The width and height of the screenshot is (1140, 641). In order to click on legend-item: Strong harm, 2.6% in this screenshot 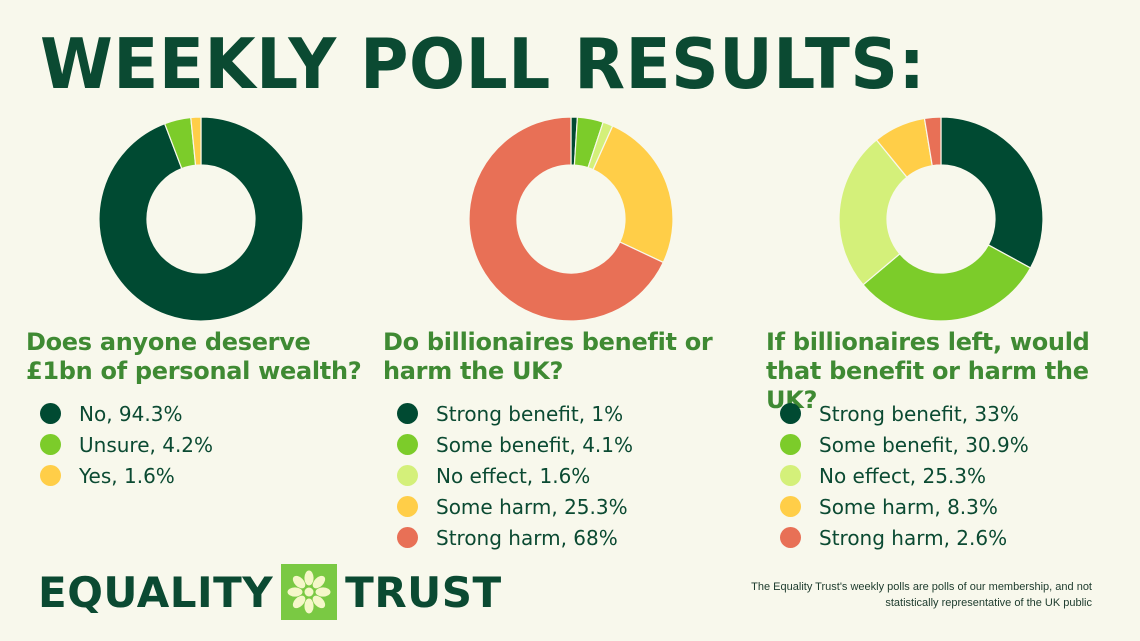, I will do `click(904, 537)`.